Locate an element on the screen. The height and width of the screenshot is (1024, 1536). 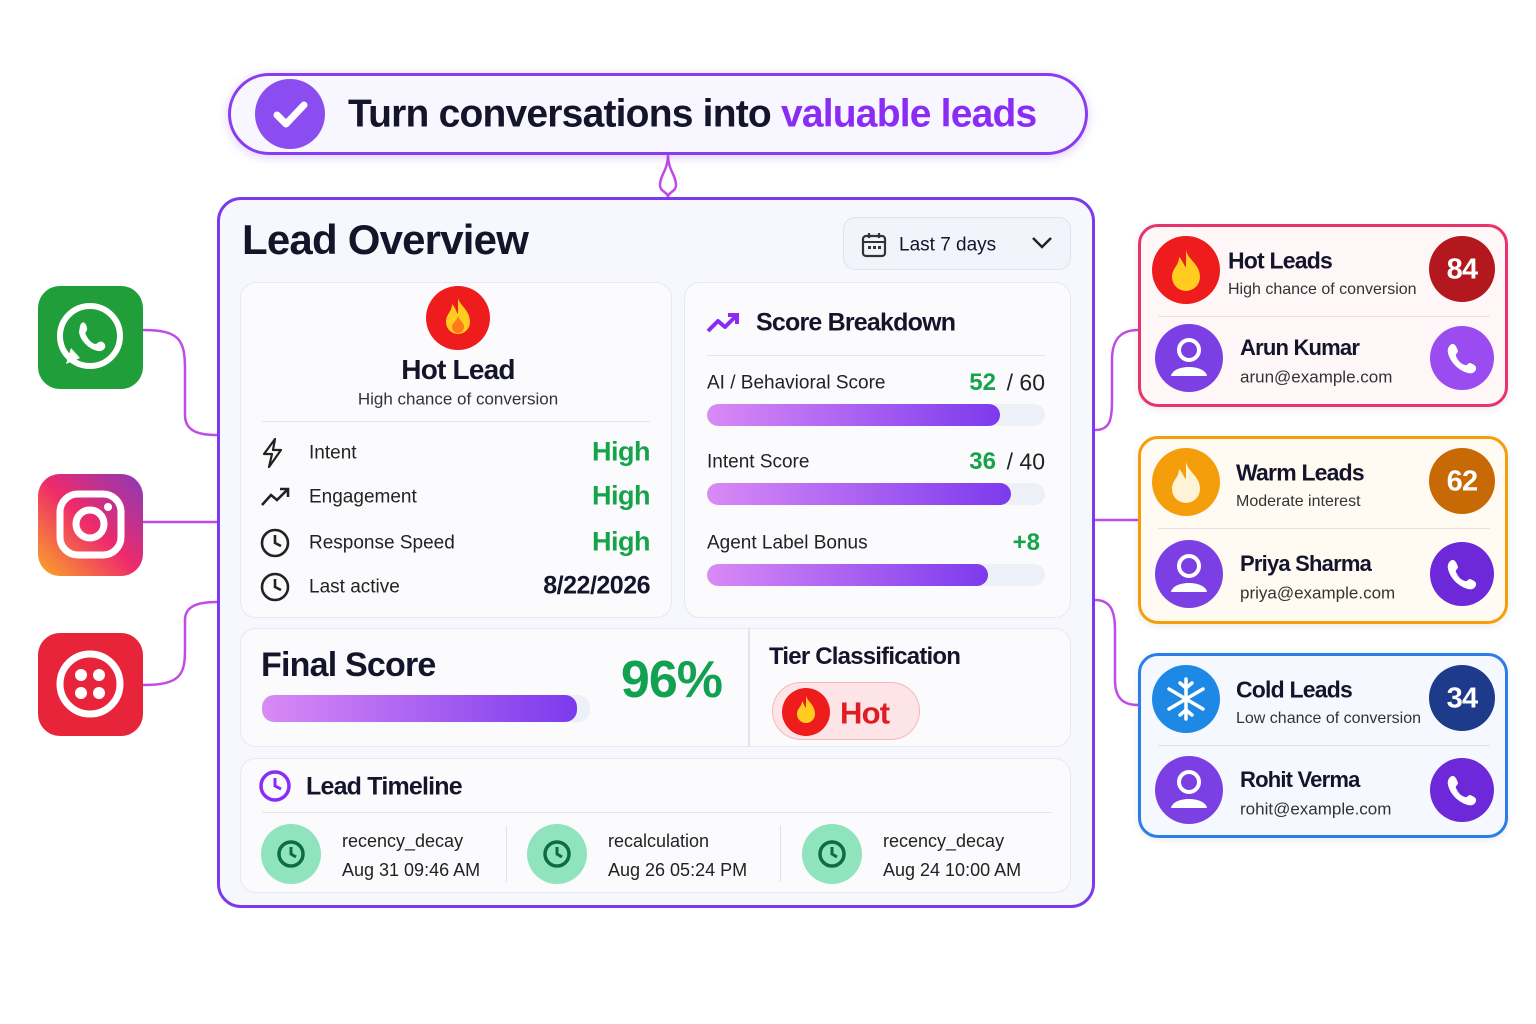
score-max: / 60 is located at coordinates (1025, 382).